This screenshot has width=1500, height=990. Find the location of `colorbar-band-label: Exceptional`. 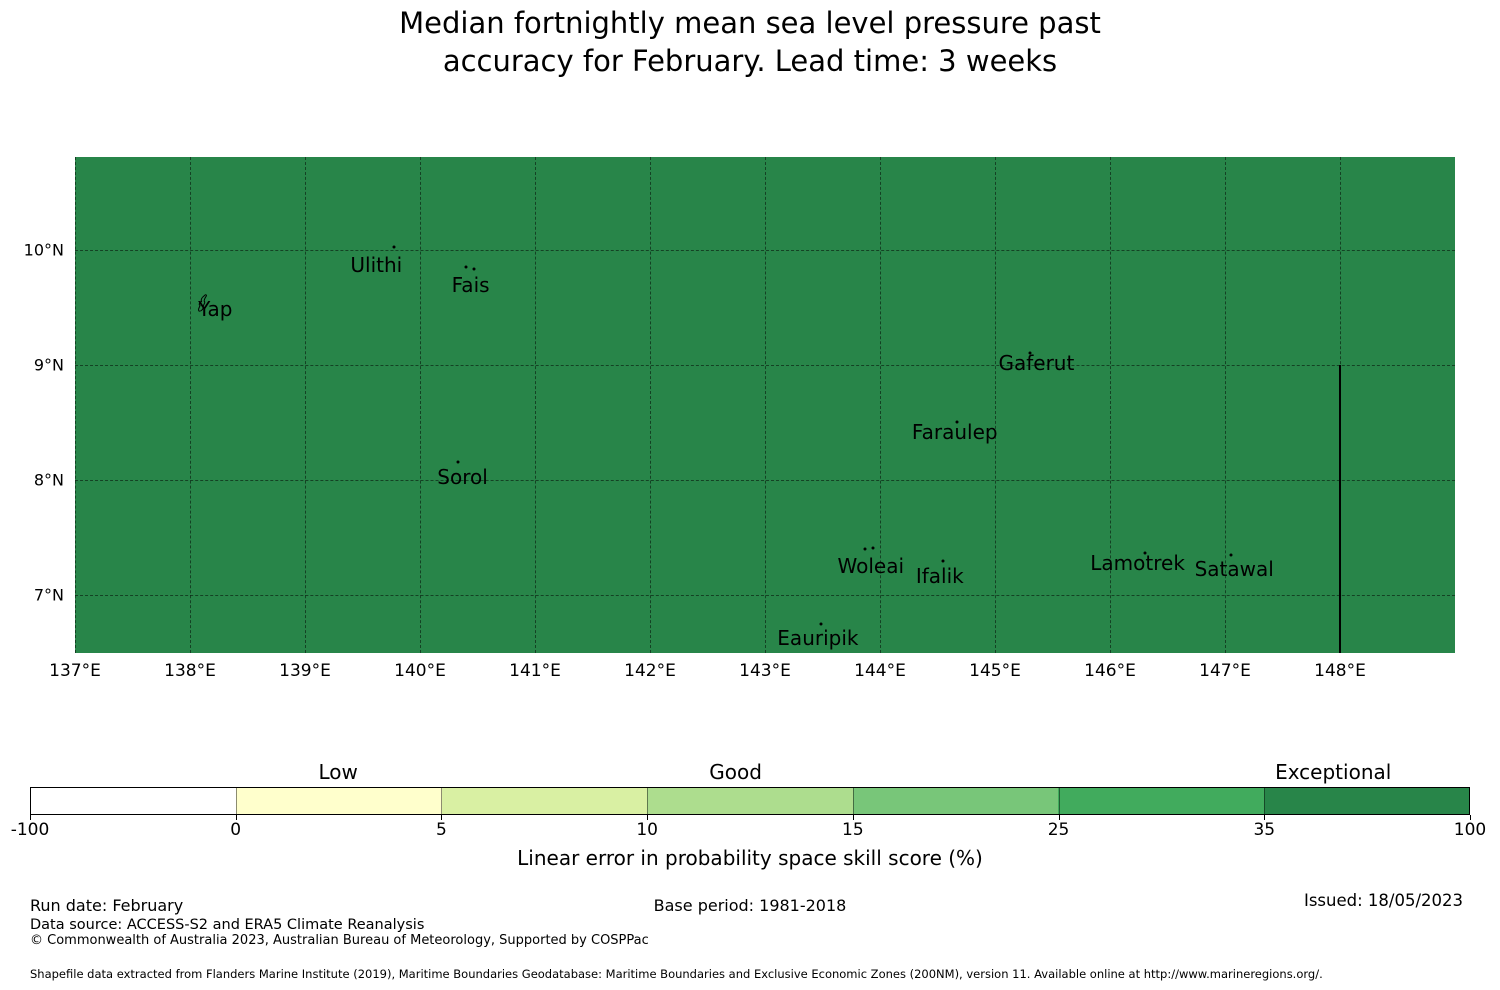

colorbar-band-label: Exceptional is located at coordinates (1333, 772).